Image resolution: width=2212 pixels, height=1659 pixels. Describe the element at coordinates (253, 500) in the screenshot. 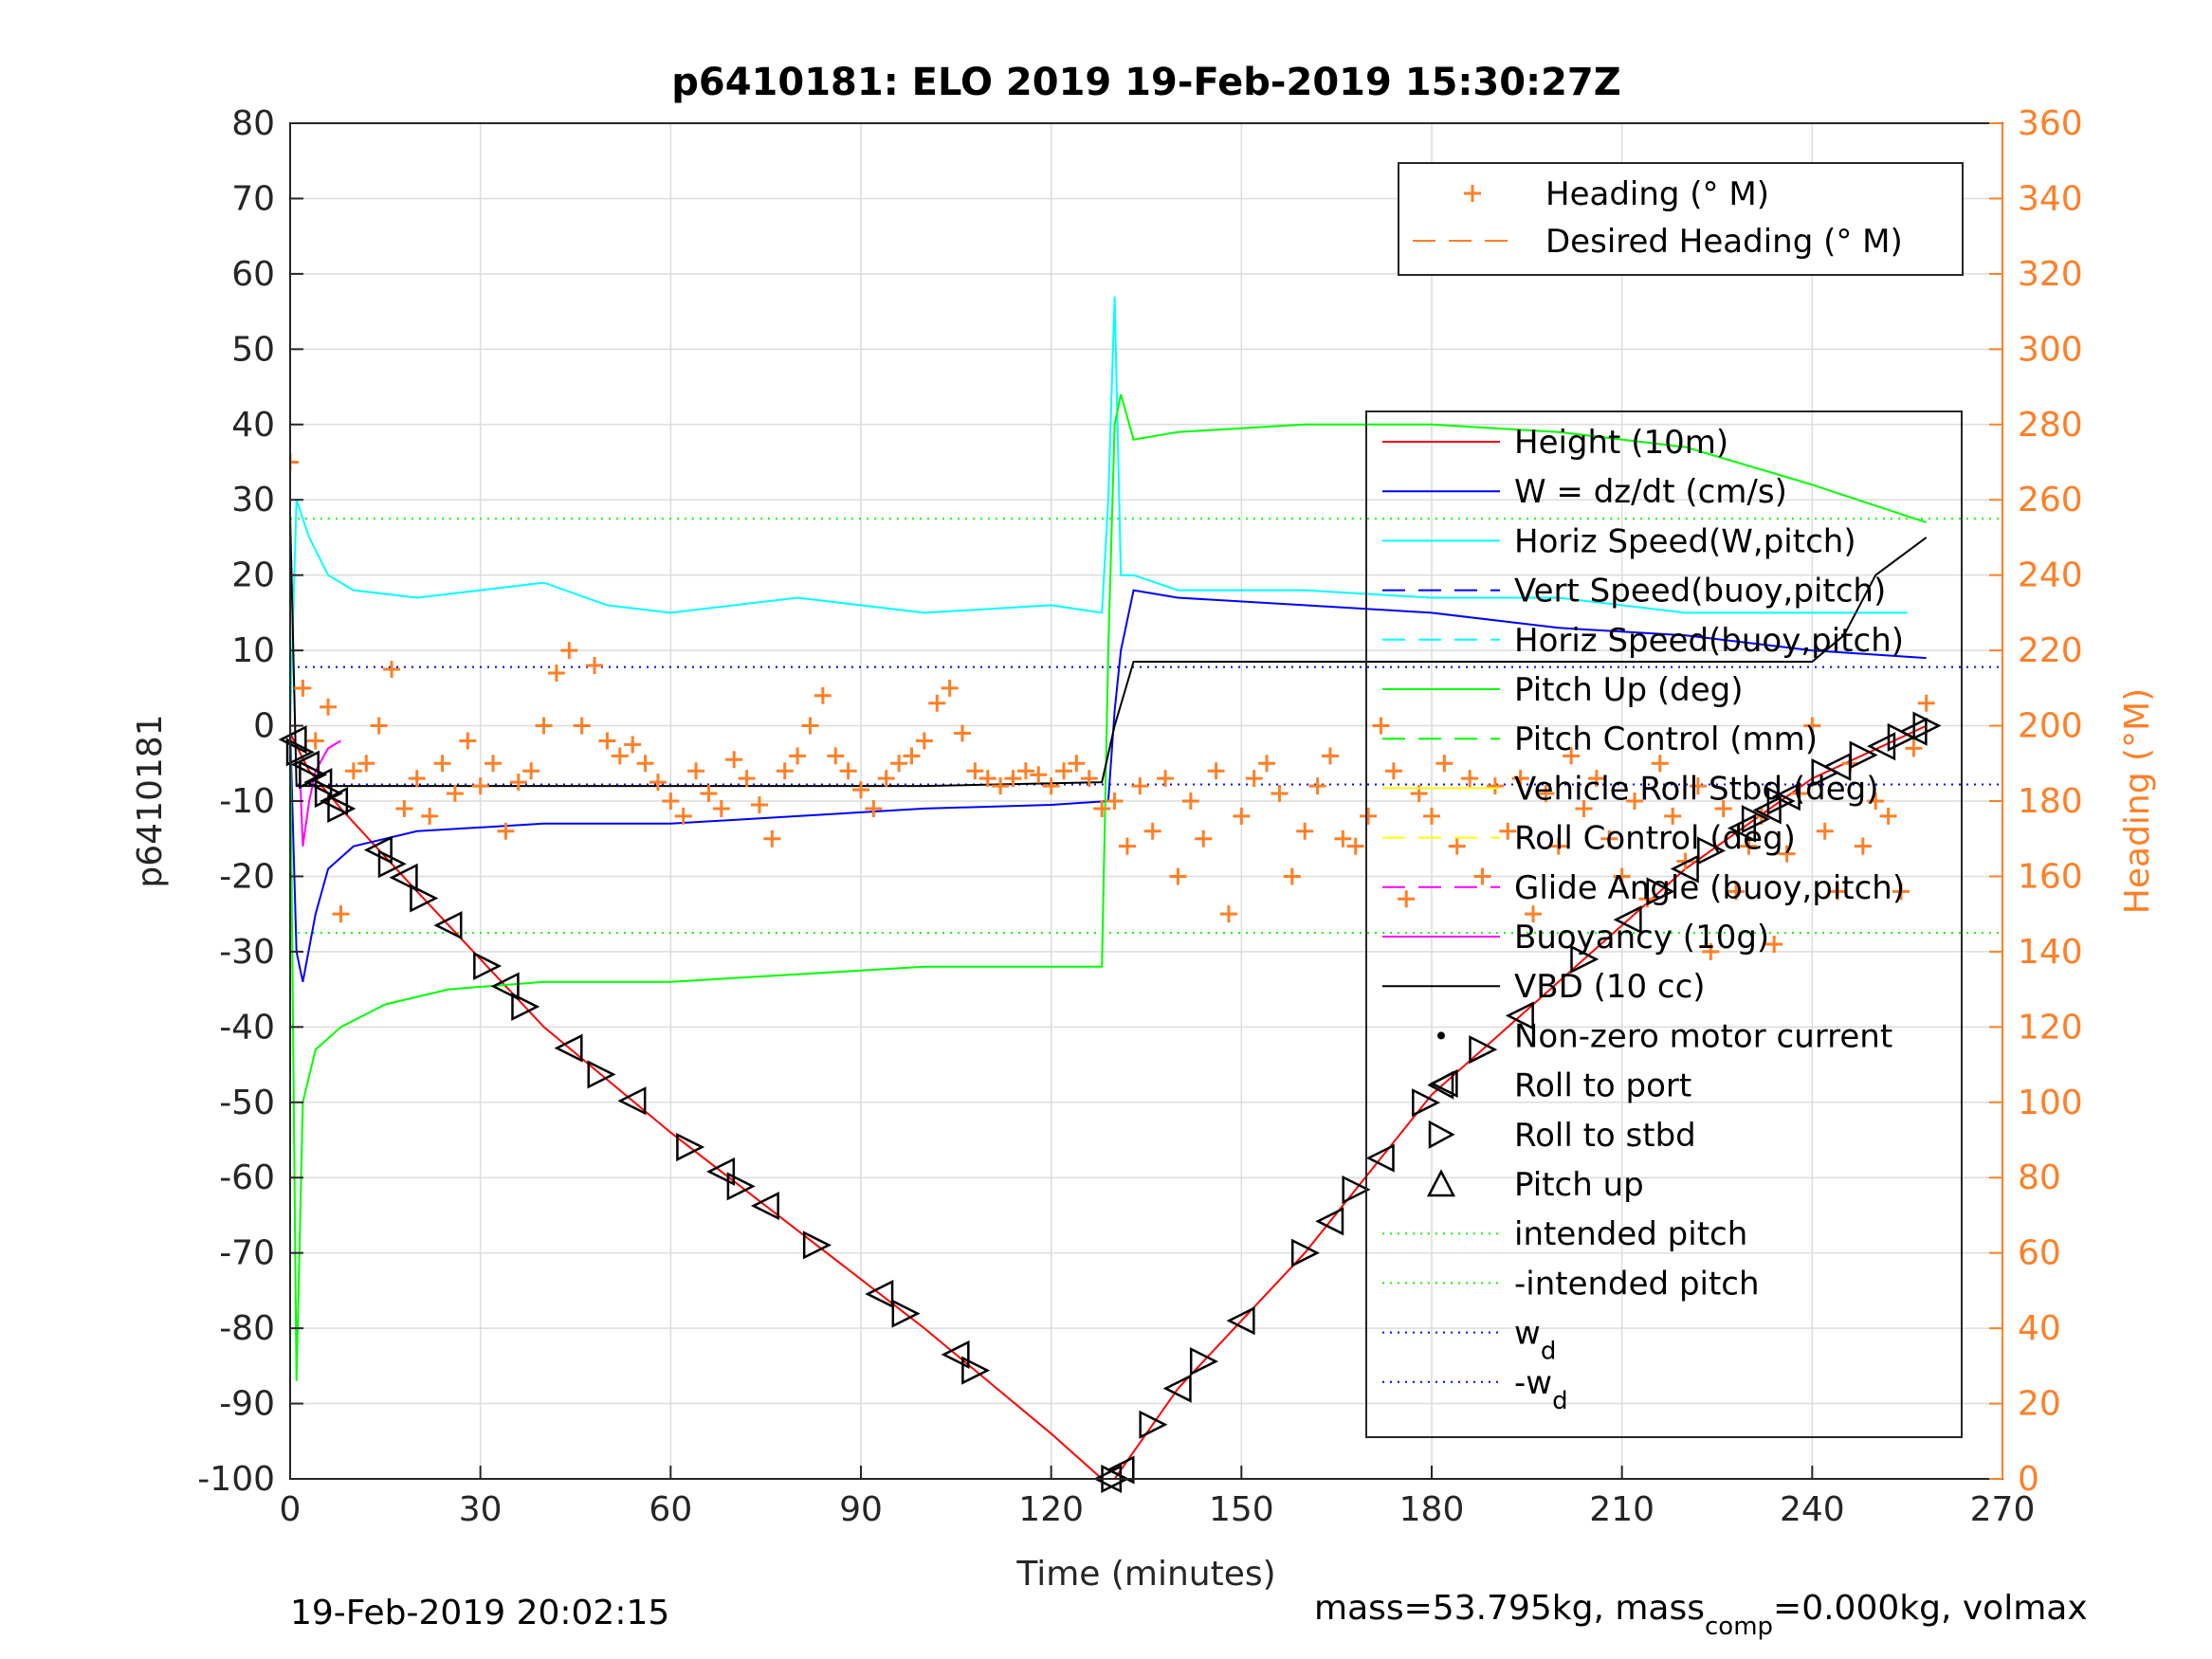

I see `y-tick-label-left: 30` at that location.